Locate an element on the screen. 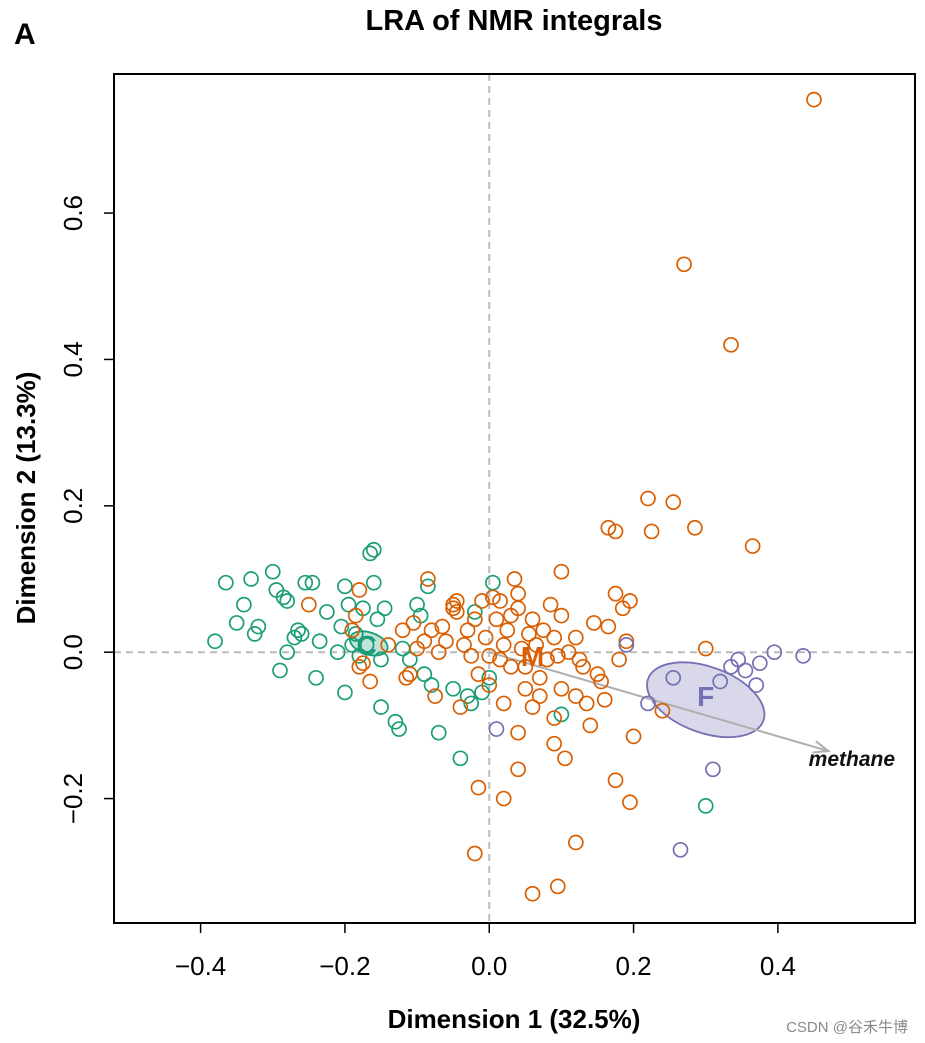 The width and height of the screenshot is (925, 1043). confidence-ellipse-f is located at coordinates (706, 700).